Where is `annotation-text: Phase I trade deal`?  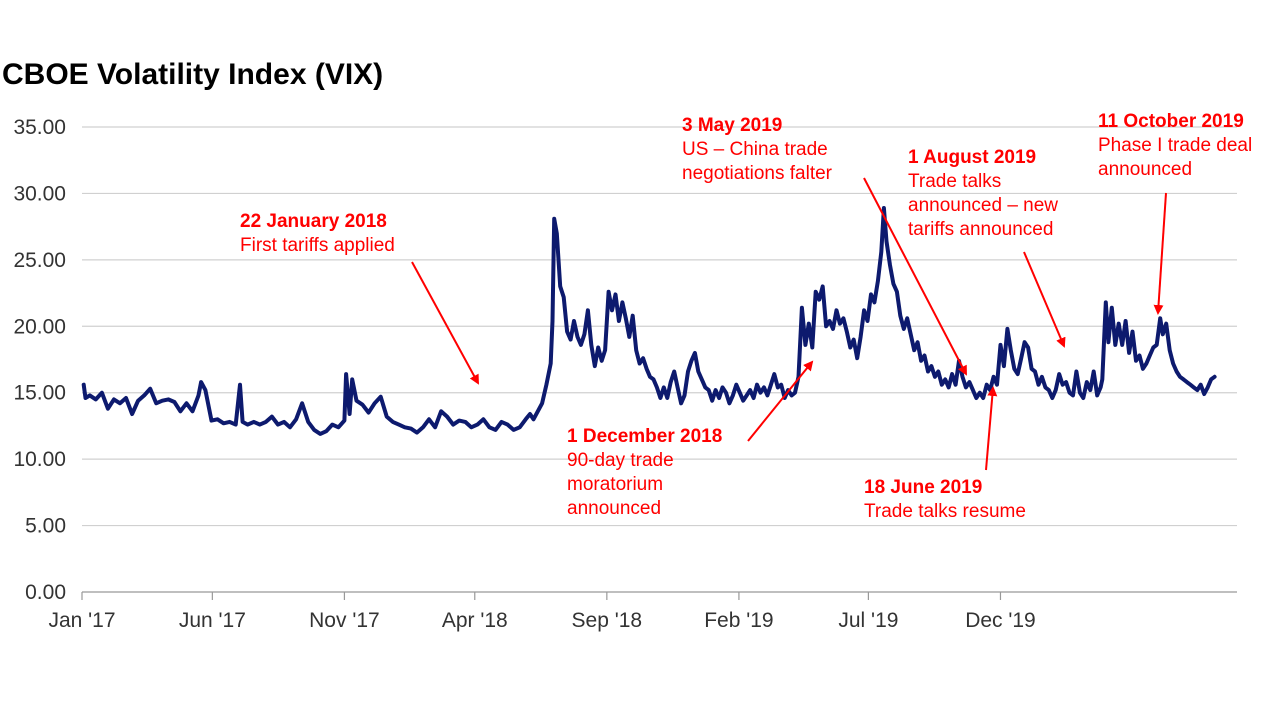 annotation-text: Phase I trade deal is located at coordinates (1175, 145).